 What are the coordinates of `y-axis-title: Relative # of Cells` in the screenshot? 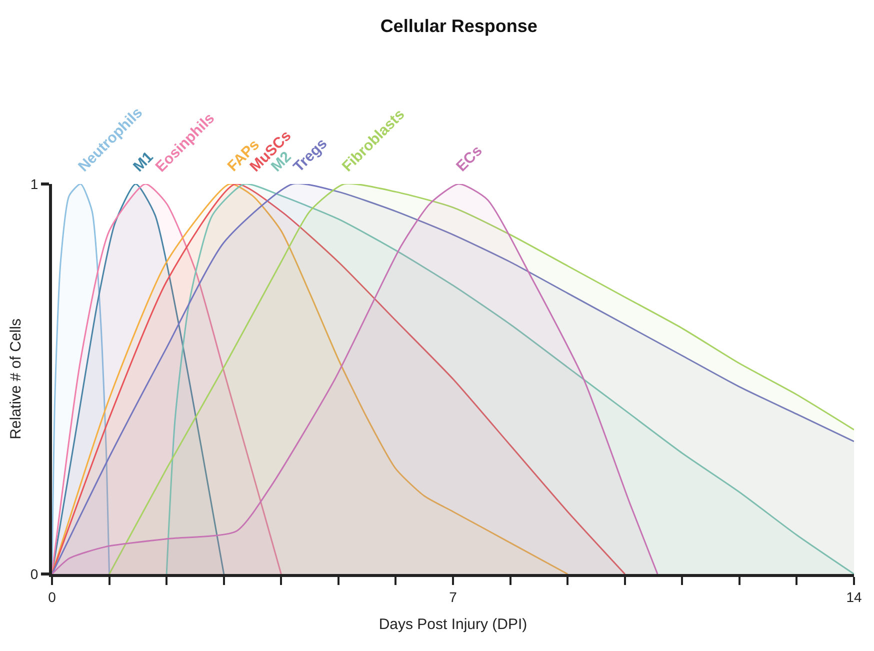 It's located at (16, 379).